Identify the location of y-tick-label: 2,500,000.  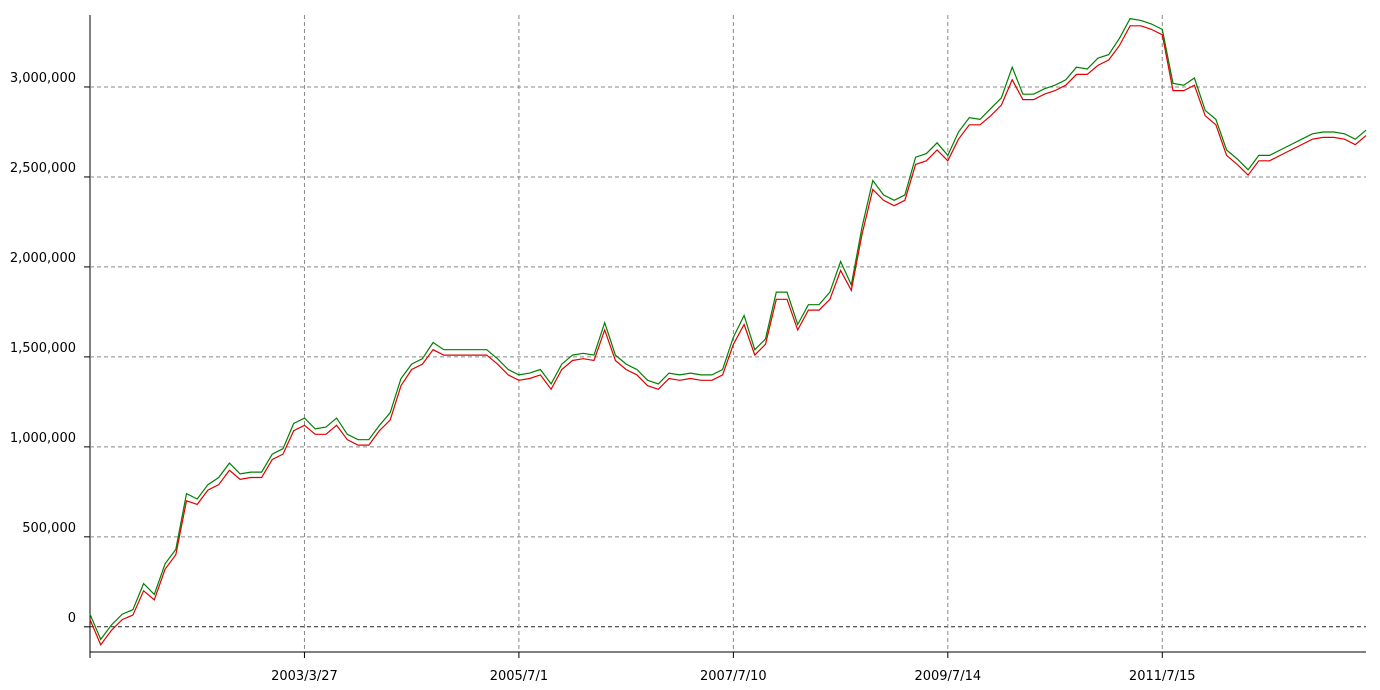
(43, 168).